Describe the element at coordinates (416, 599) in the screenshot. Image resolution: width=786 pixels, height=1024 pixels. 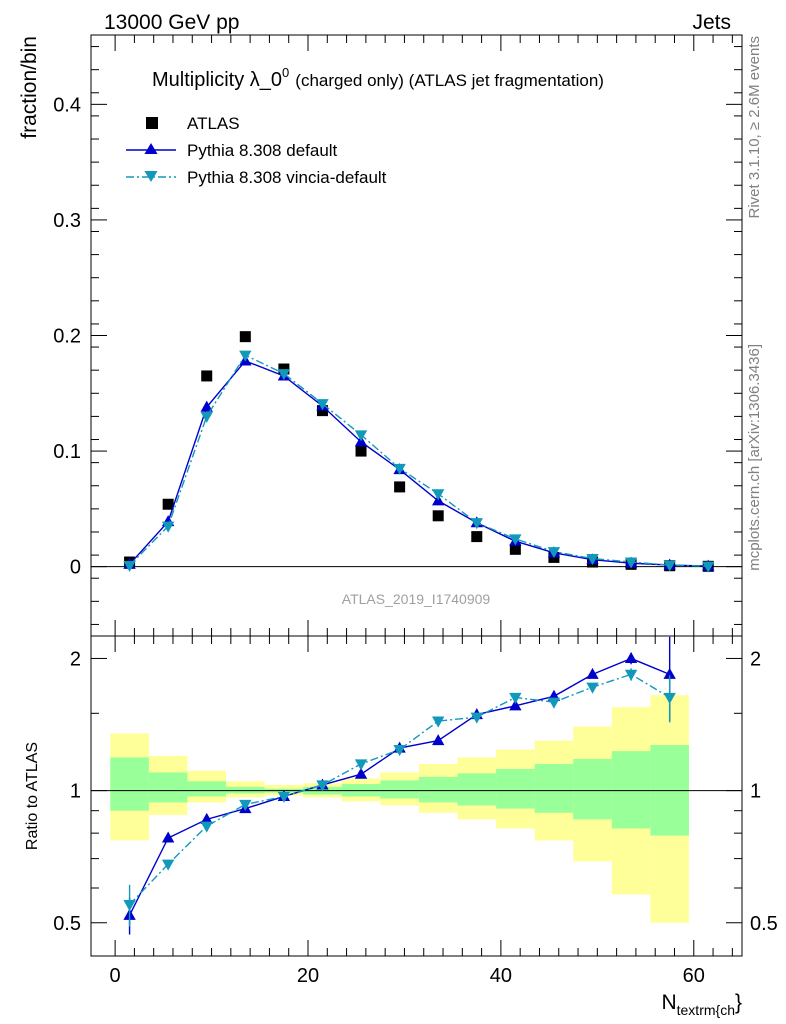
I see `analysis-watermark: ATLAS_2019_I1740909` at that location.